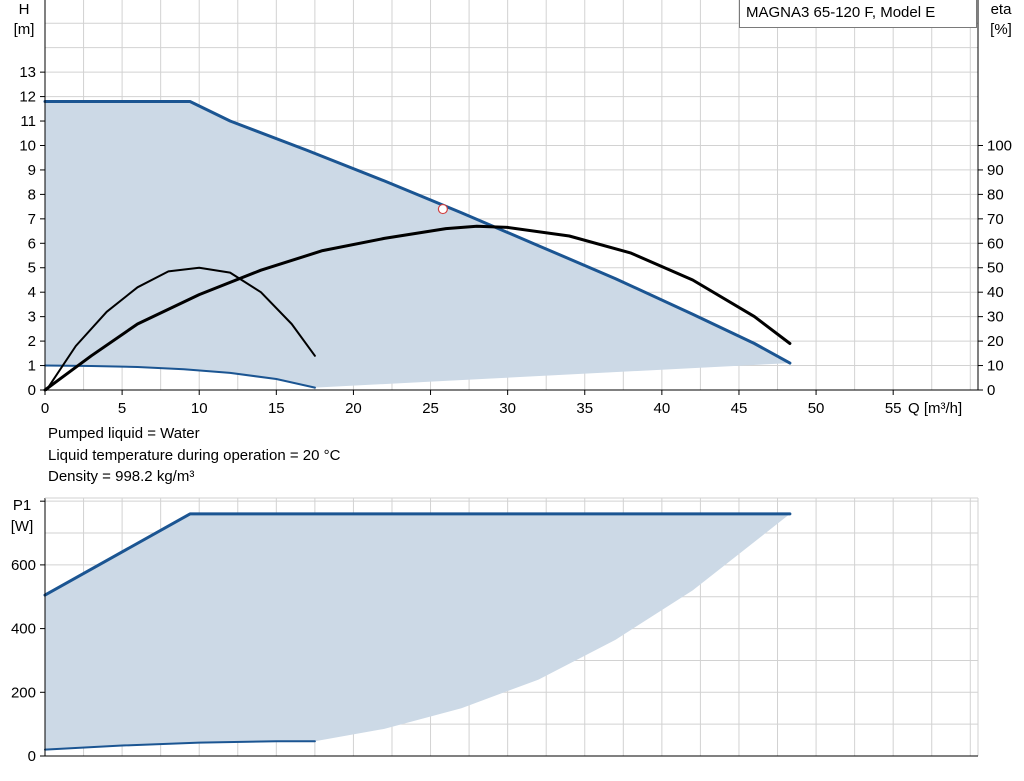 The image size is (1024, 781). What do you see at coordinates (995, 366) in the screenshot?
I see `y2-tick-label: 10` at bounding box center [995, 366].